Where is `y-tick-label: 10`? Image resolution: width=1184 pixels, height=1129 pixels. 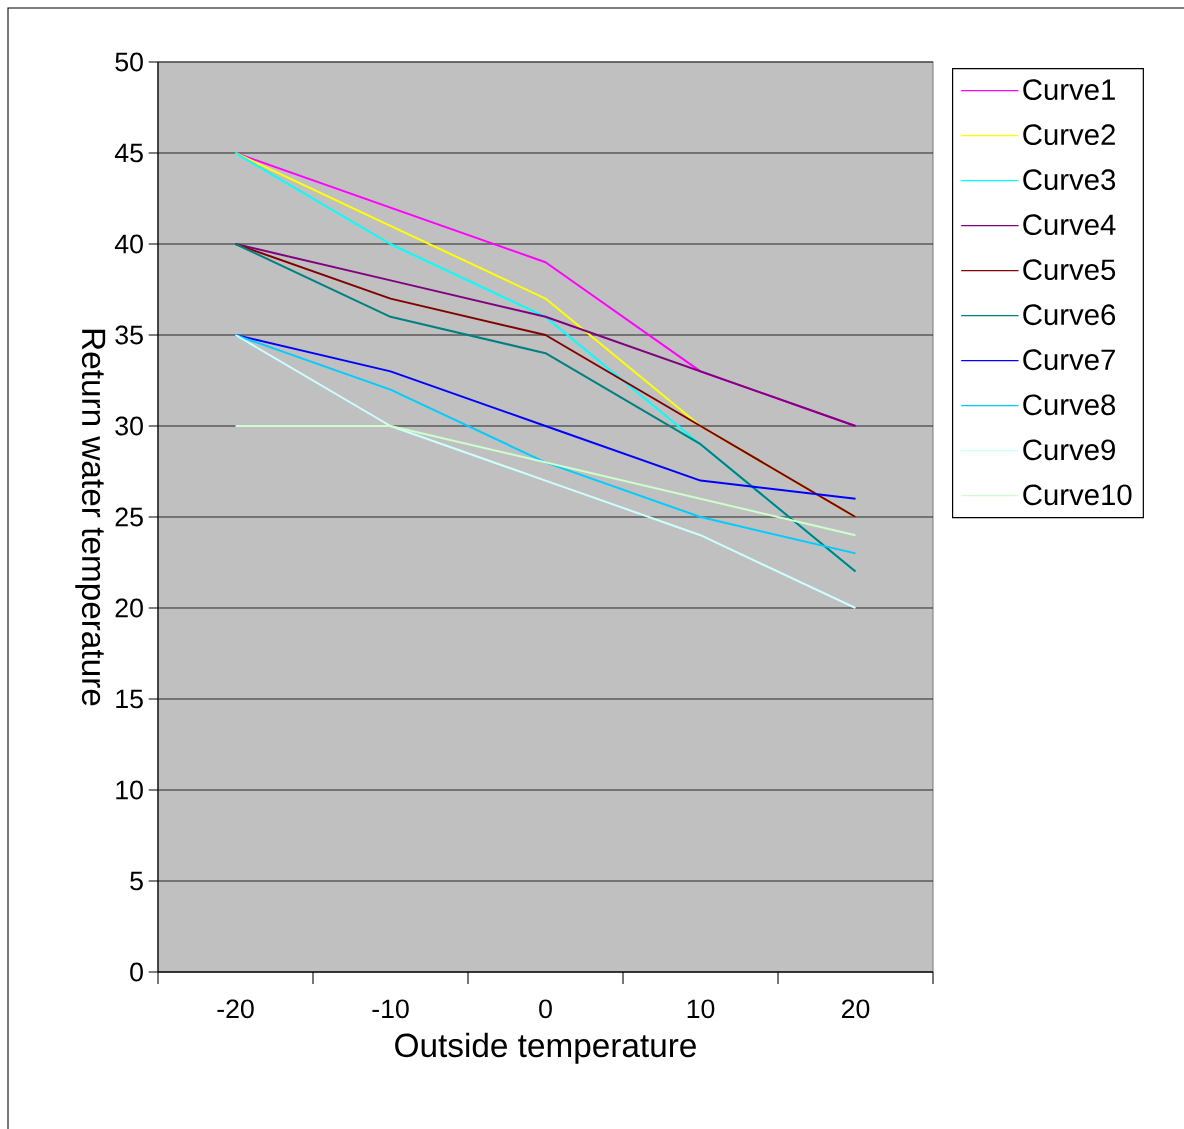 y-tick-label: 10 is located at coordinates (129, 790).